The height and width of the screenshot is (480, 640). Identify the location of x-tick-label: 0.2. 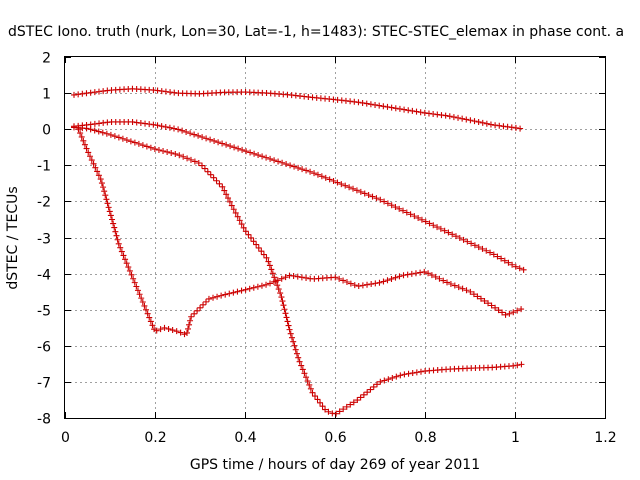
(155, 438).